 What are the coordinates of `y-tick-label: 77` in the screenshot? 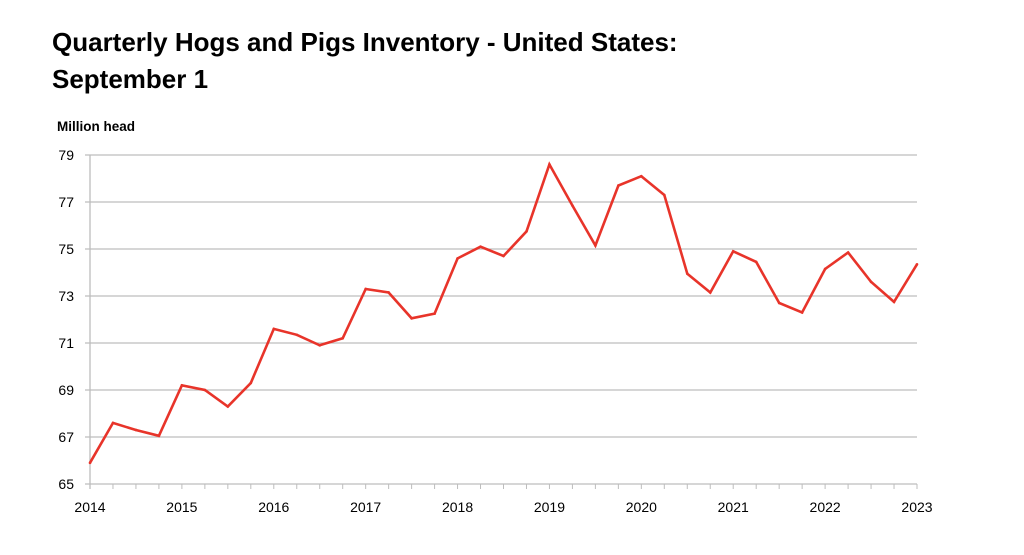 It's located at (66, 202).